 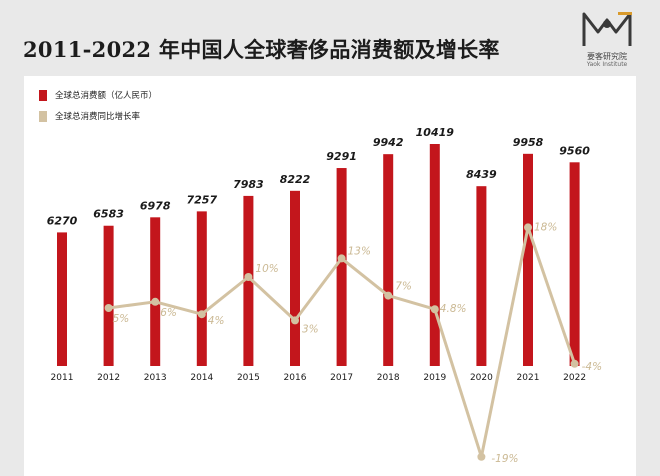 I want to click on bar-value-label: 7257, so click(x=201, y=199).